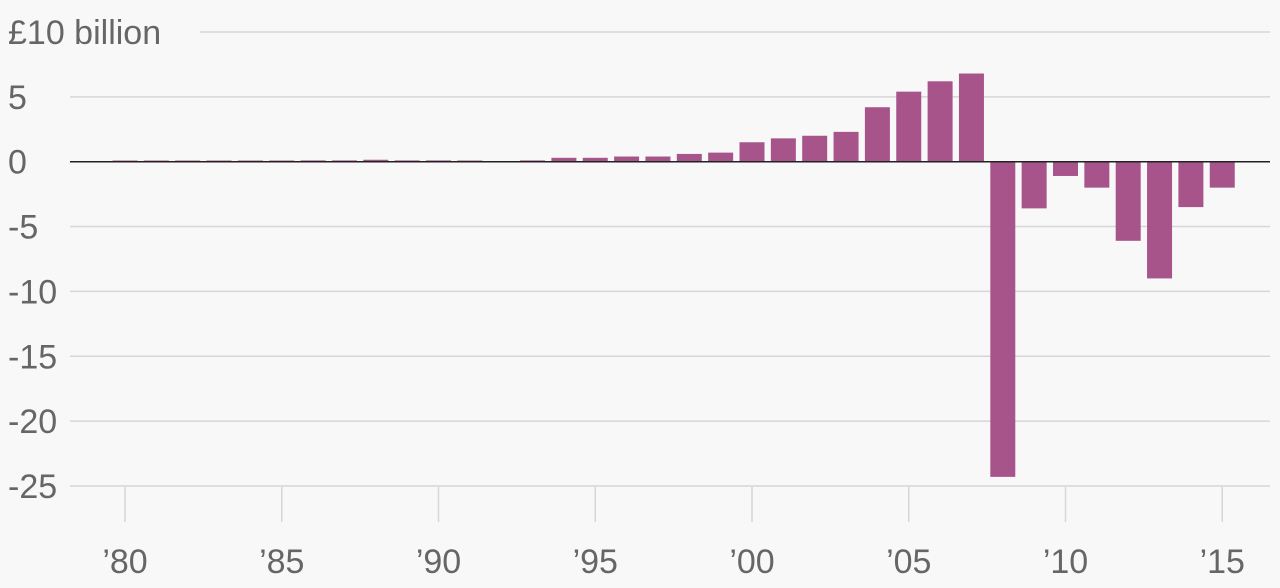 This screenshot has height=588, width=1280. Describe the element at coordinates (627, 159) in the screenshot. I see `bar-1996` at that location.